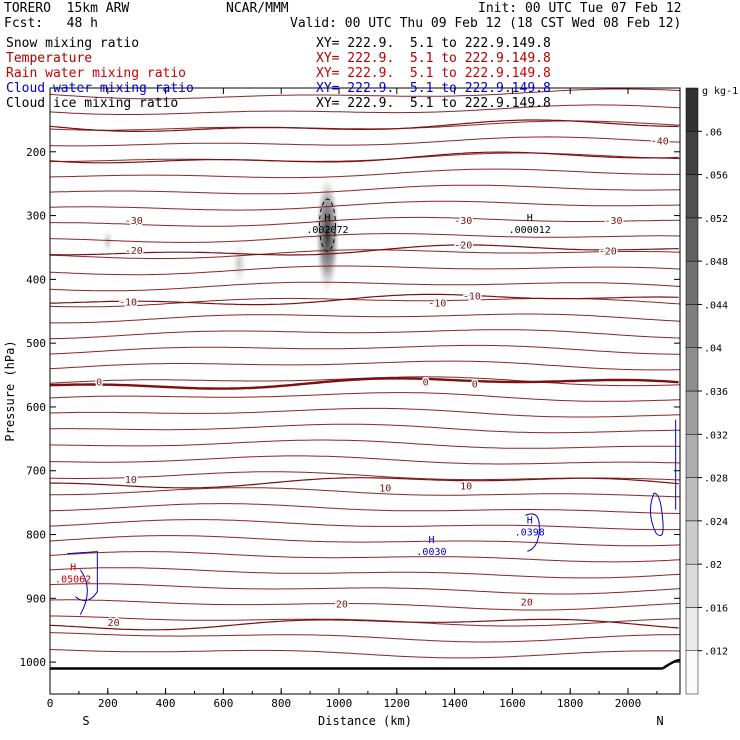 The image size is (740, 740). I want to click on y-tick-label: 400, so click(36, 279).